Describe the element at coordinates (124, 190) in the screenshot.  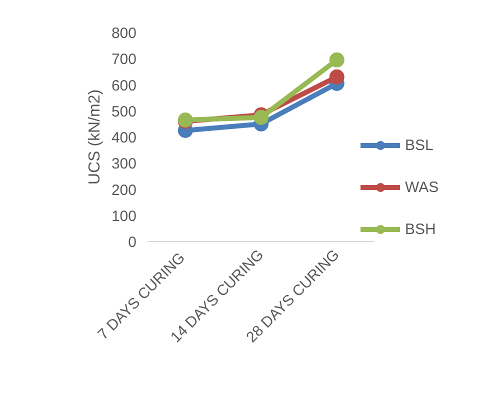
I see `y-tick-label: 200` at that location.